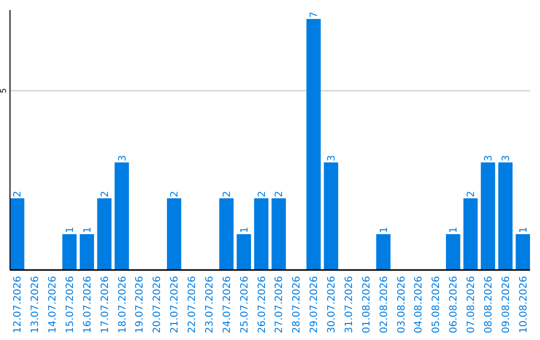 This screenshot has width=540, height=340. I want to click on x-tick-label: 28.07.2026, so click(297, 305).